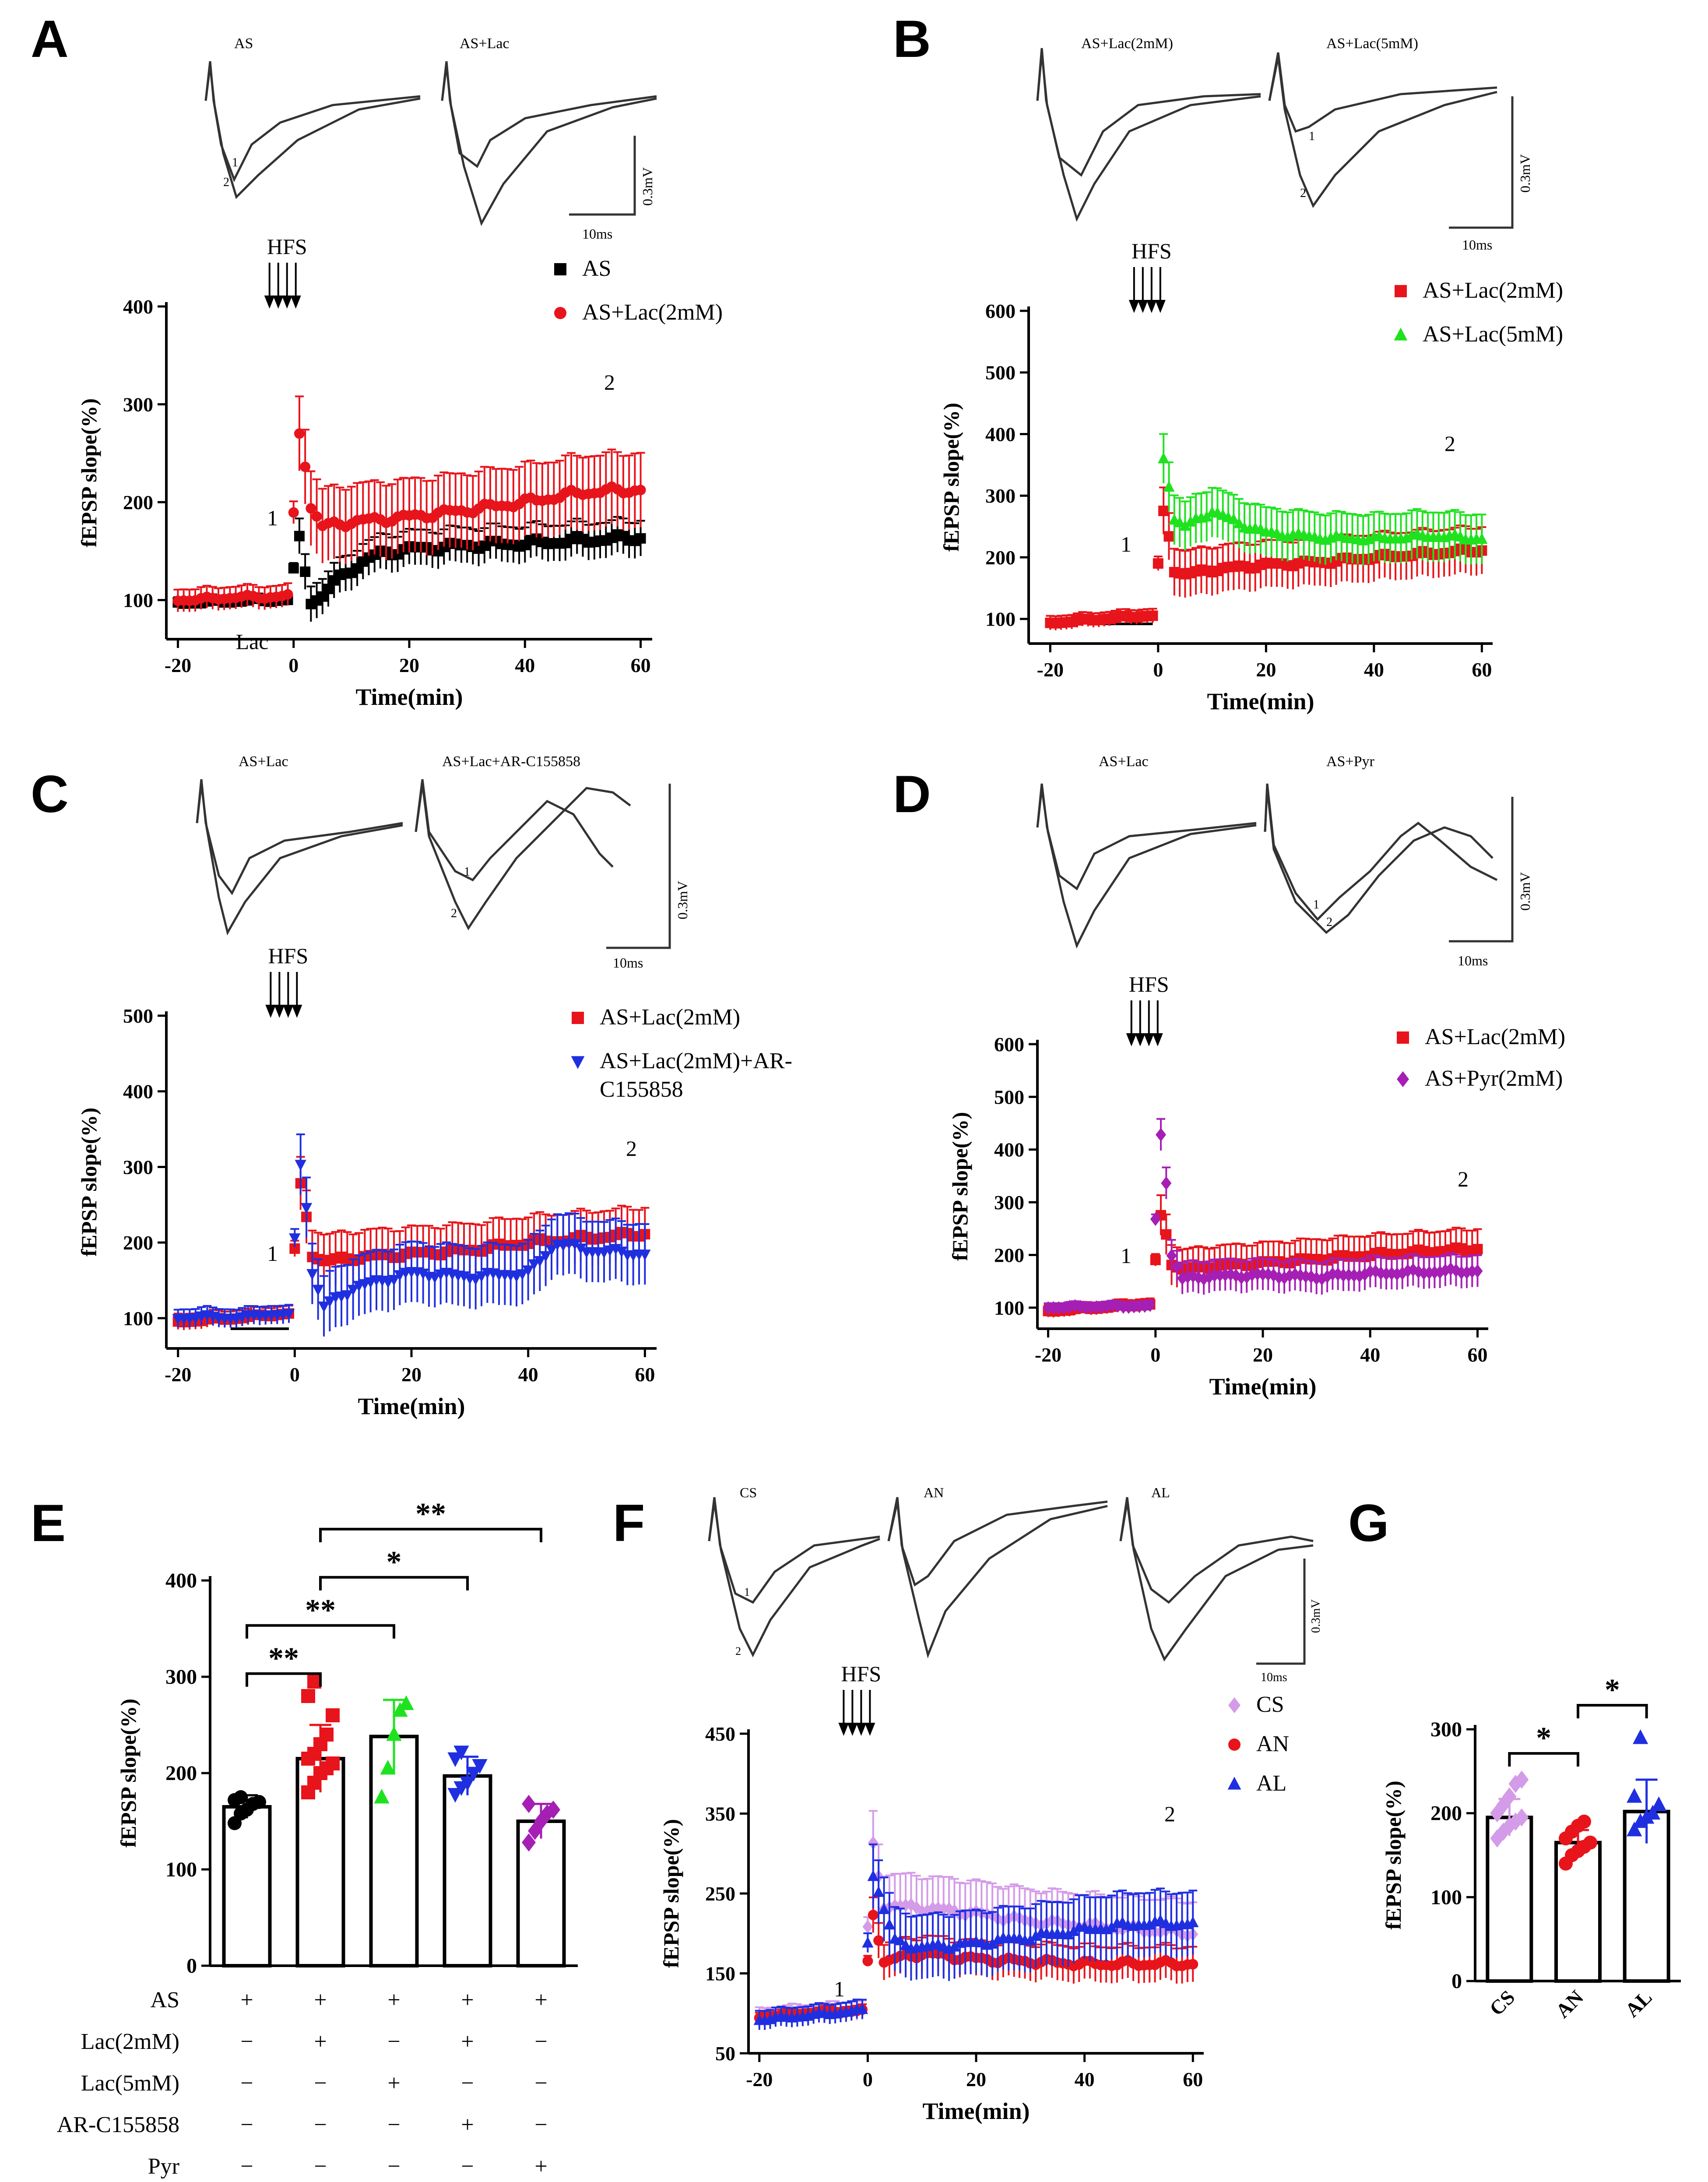  Describe the element at coordinates (138, 1016) in the screenshot. I see `y-tick-label-c-4: 500` at that location.